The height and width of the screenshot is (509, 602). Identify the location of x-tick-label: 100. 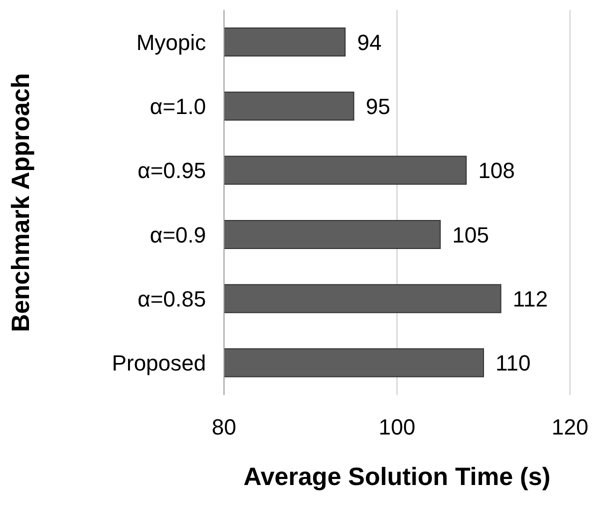
(397, 427).